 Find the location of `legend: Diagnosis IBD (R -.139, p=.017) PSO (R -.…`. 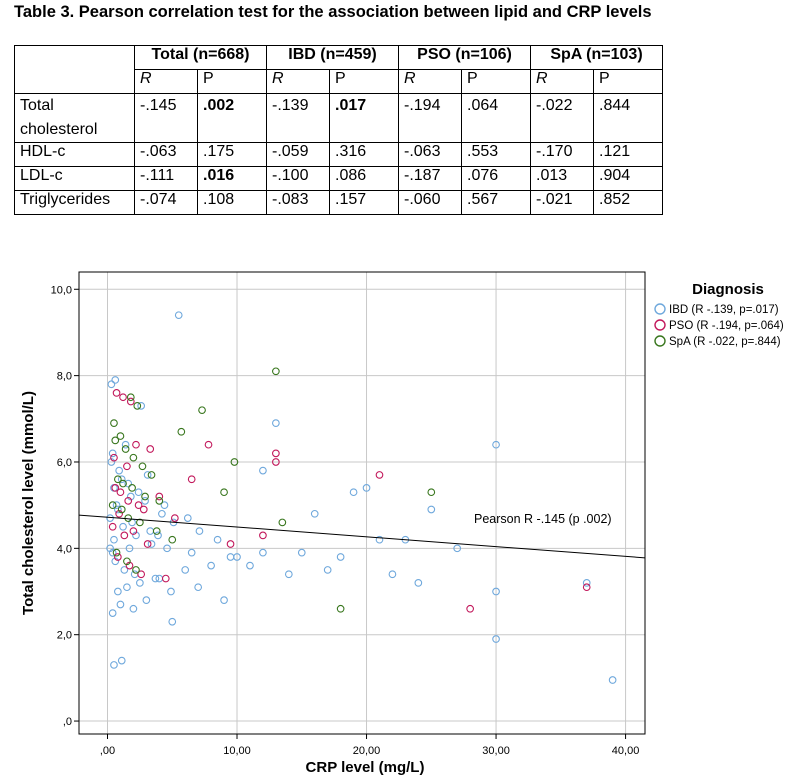

legend: Diagnosis IBD (R -.139, p=.017) PSO (R -.… is located at coordinates (719, 314).